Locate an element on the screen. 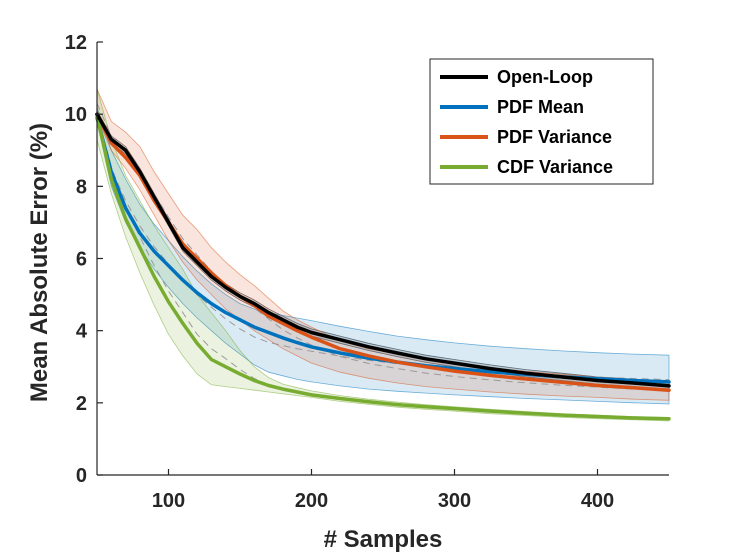  y-tick-label: 12 is located at coordinates (76, 43).